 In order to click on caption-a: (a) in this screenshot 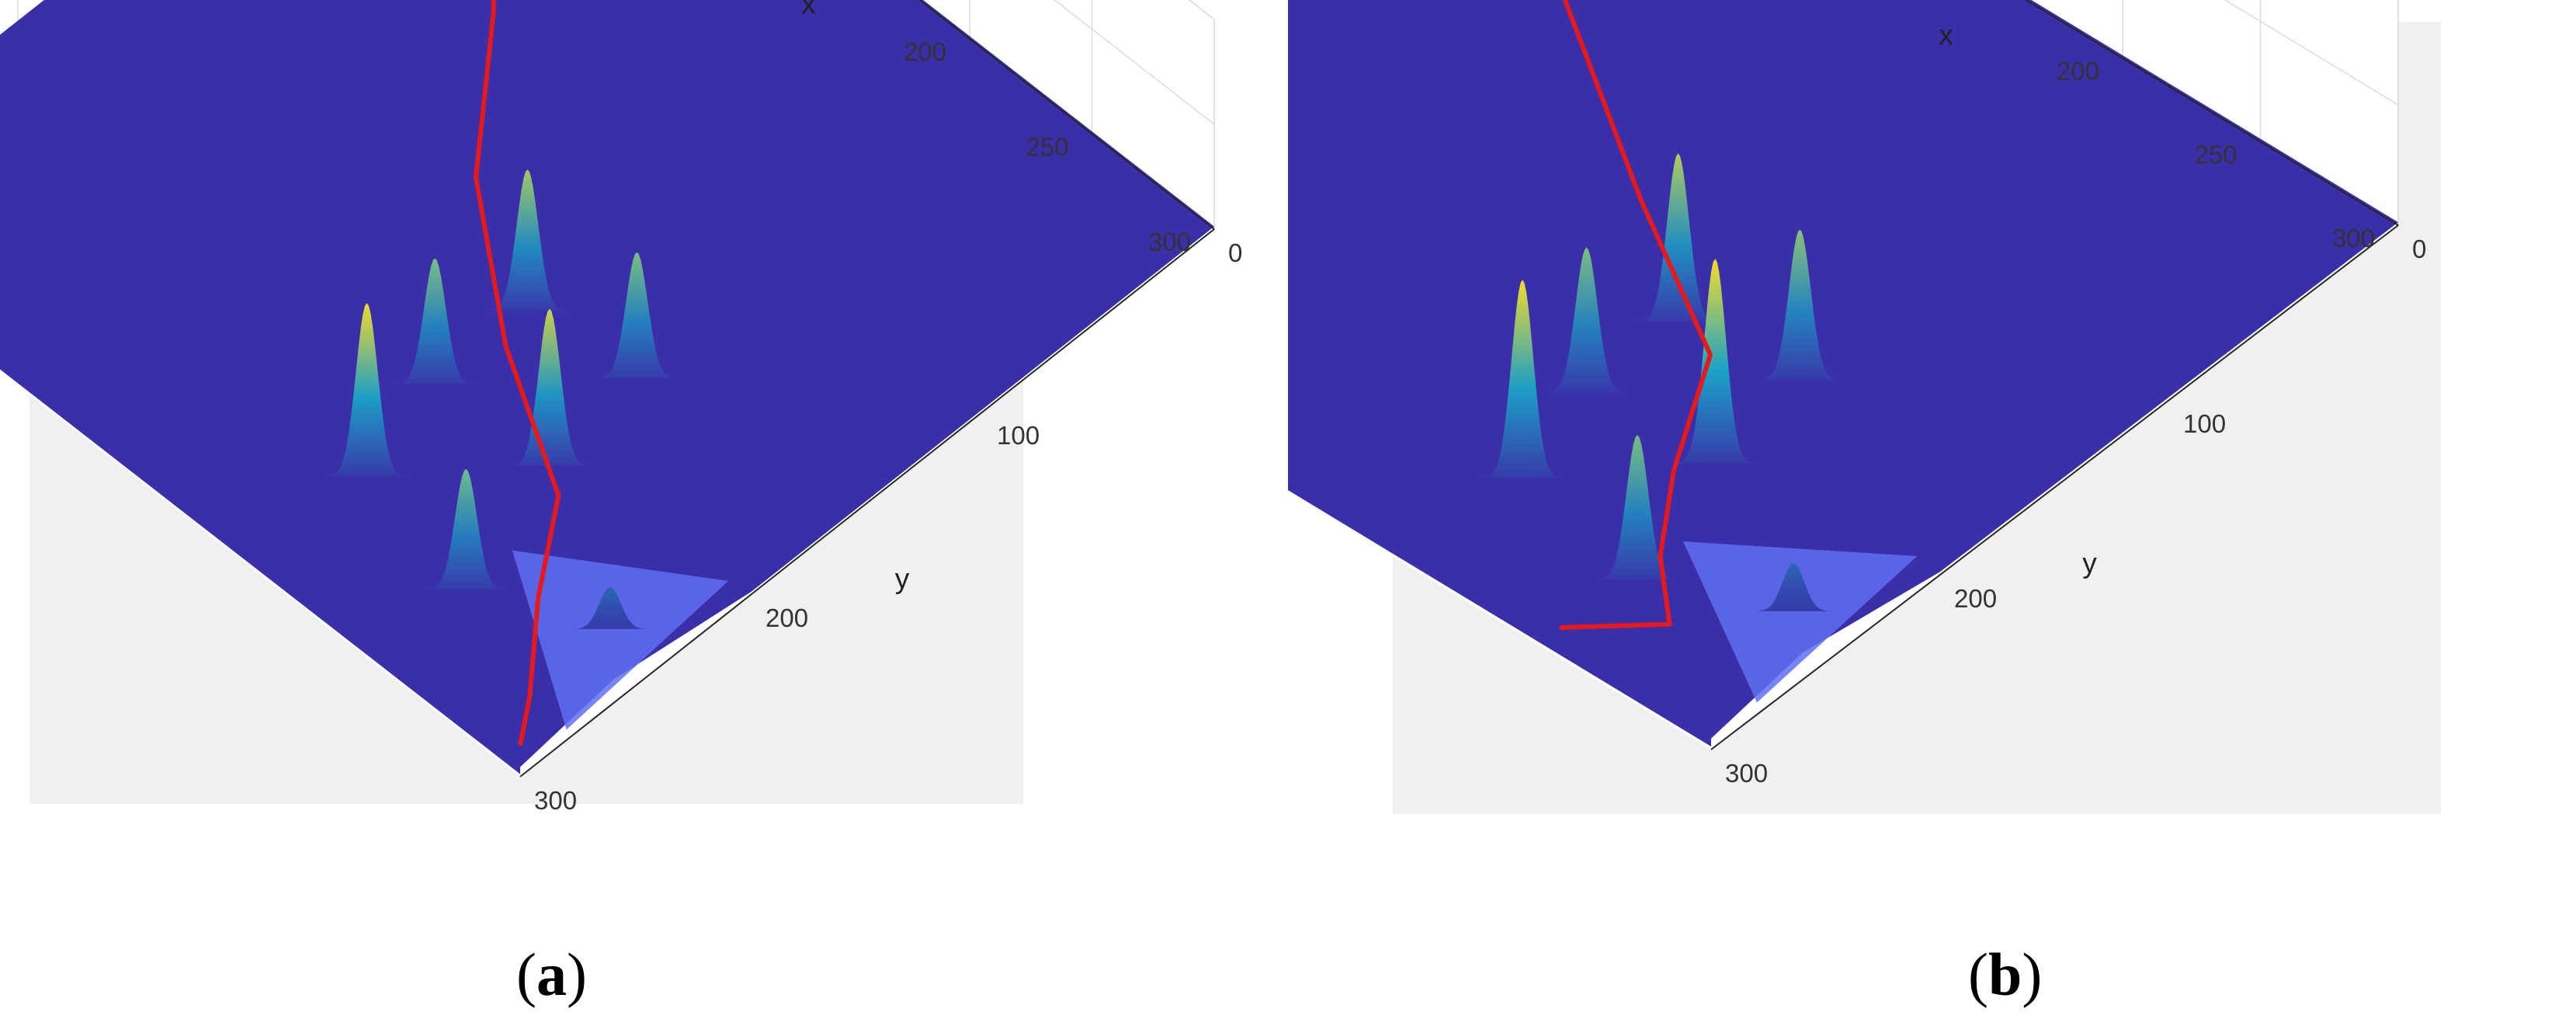, I will do `click(551, 974)`.